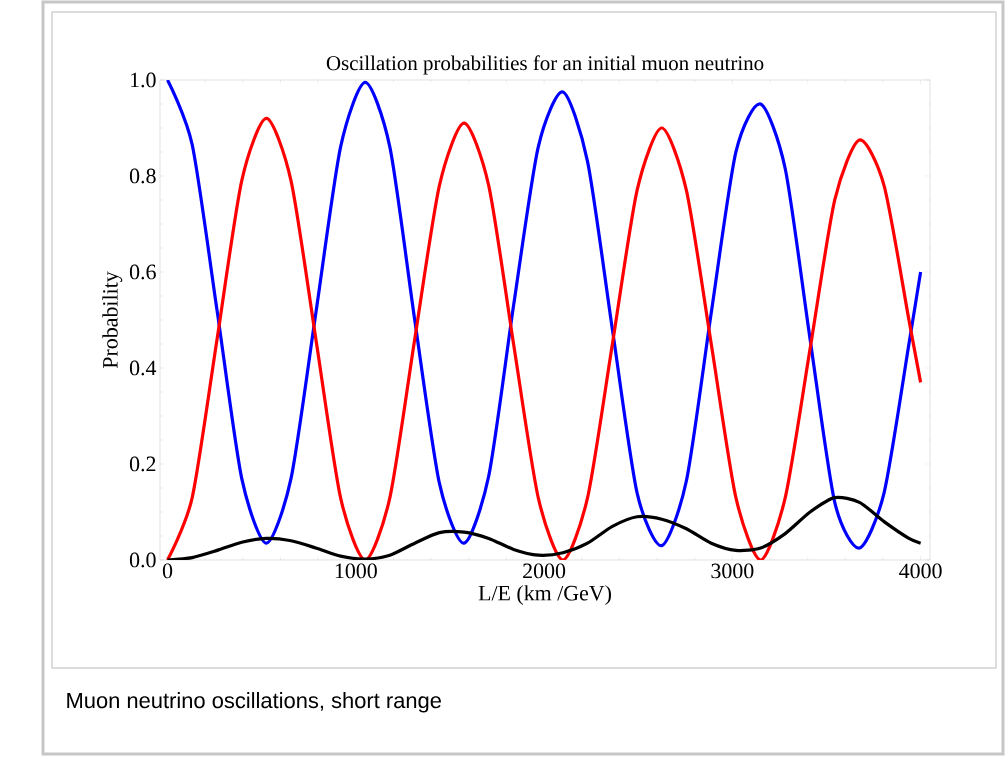 Image resolution: width=1006 pixels, height=758 pixels. I want to click on y-tick-label: 0.6, so click(142, 272).